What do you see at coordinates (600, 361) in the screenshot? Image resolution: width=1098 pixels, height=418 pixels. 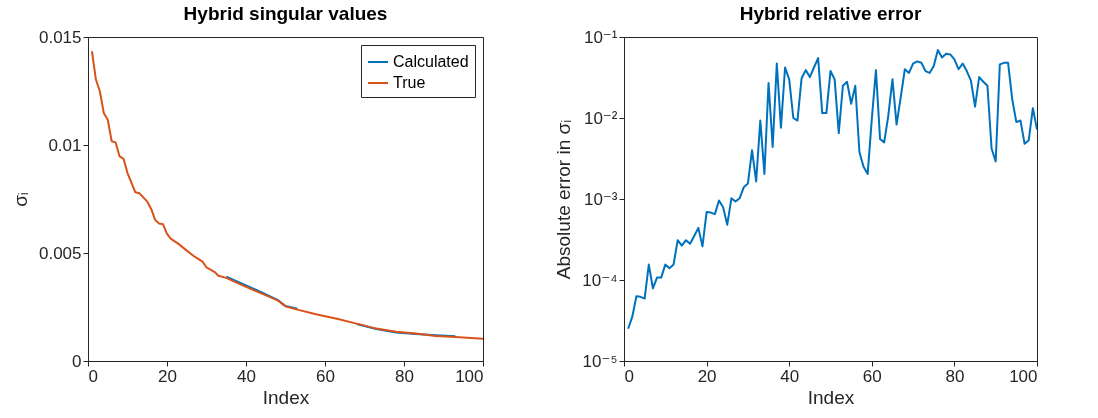 I see `y-tick-label: 10⁻⁵` at bounding box center [600, 361].